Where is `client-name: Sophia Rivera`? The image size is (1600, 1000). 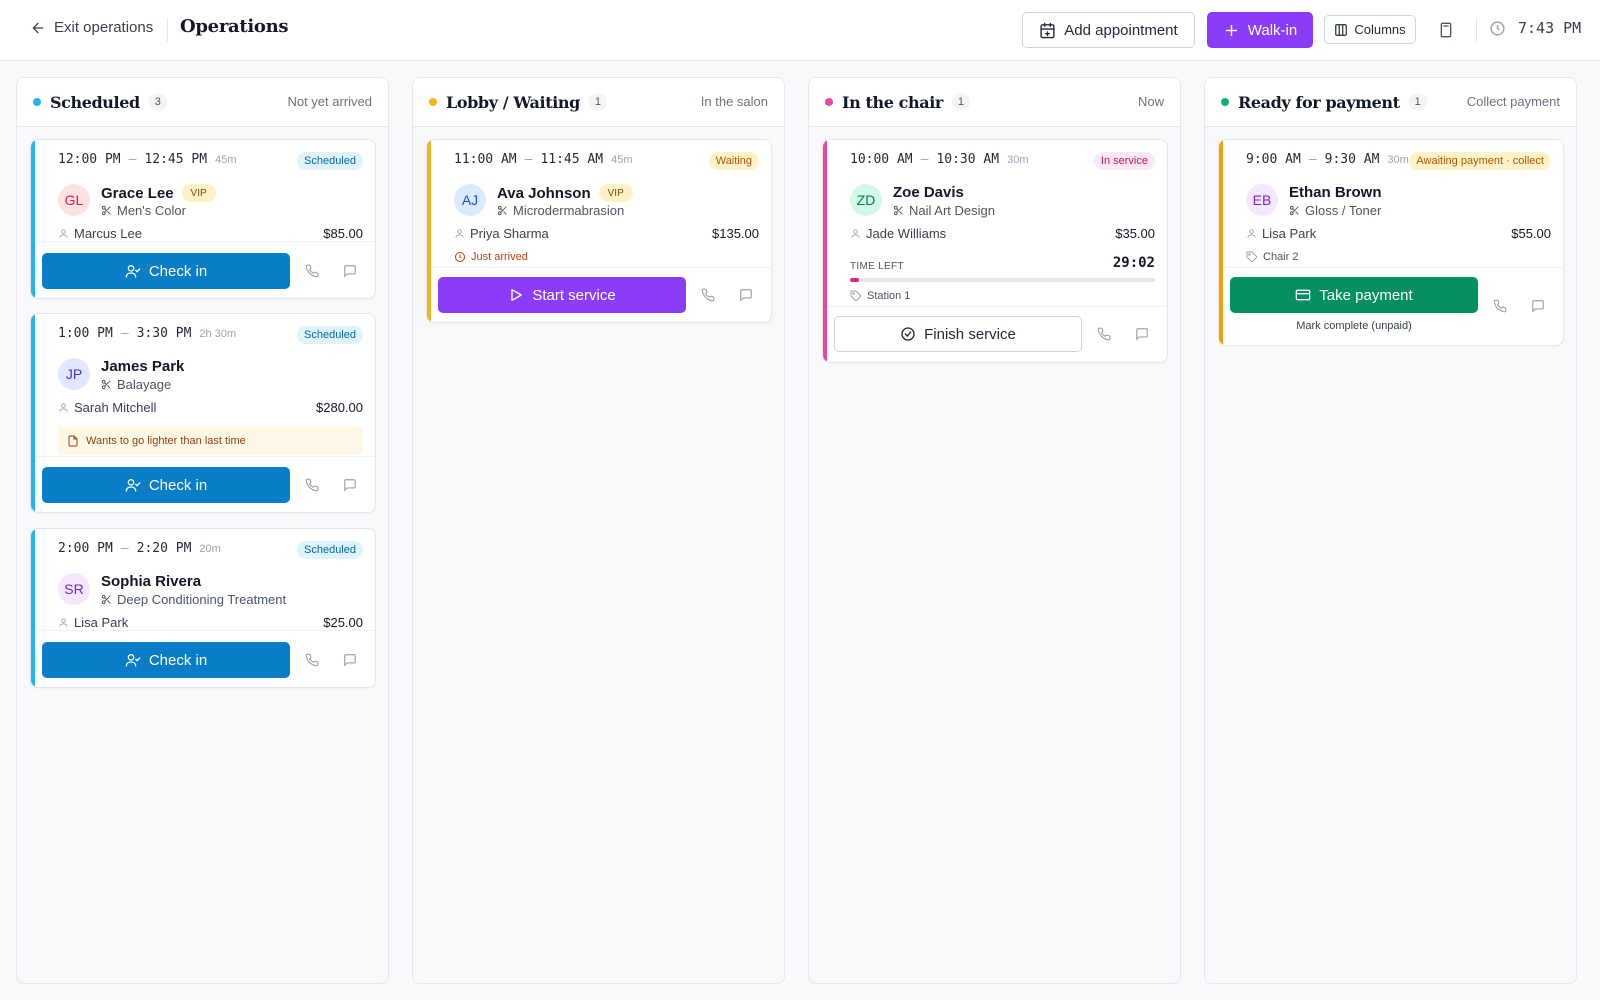 client-name: Sophia Rivera is located at coordinates (151, 581).